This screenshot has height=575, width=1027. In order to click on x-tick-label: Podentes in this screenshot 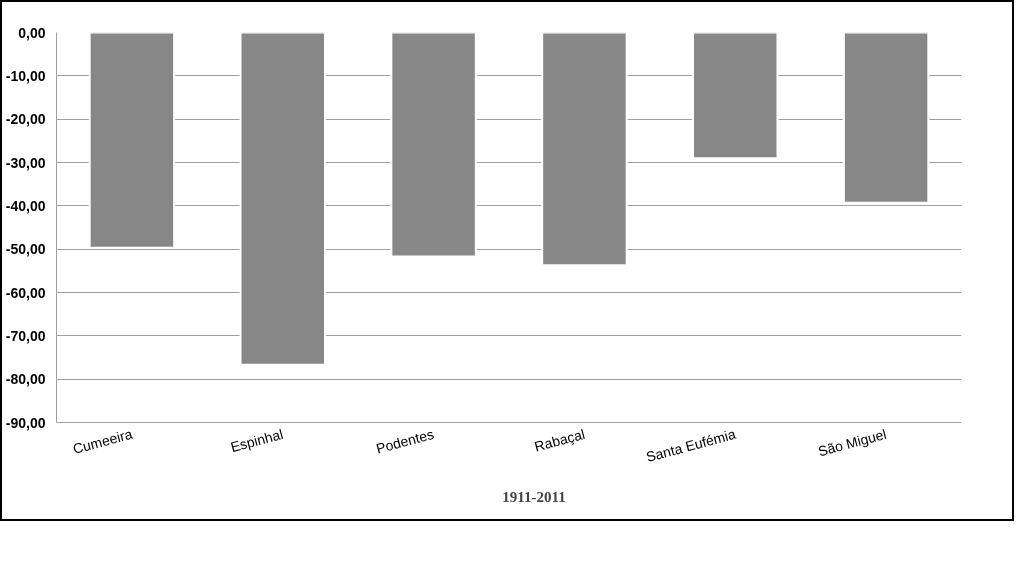, I will do `click(405, 441)`.